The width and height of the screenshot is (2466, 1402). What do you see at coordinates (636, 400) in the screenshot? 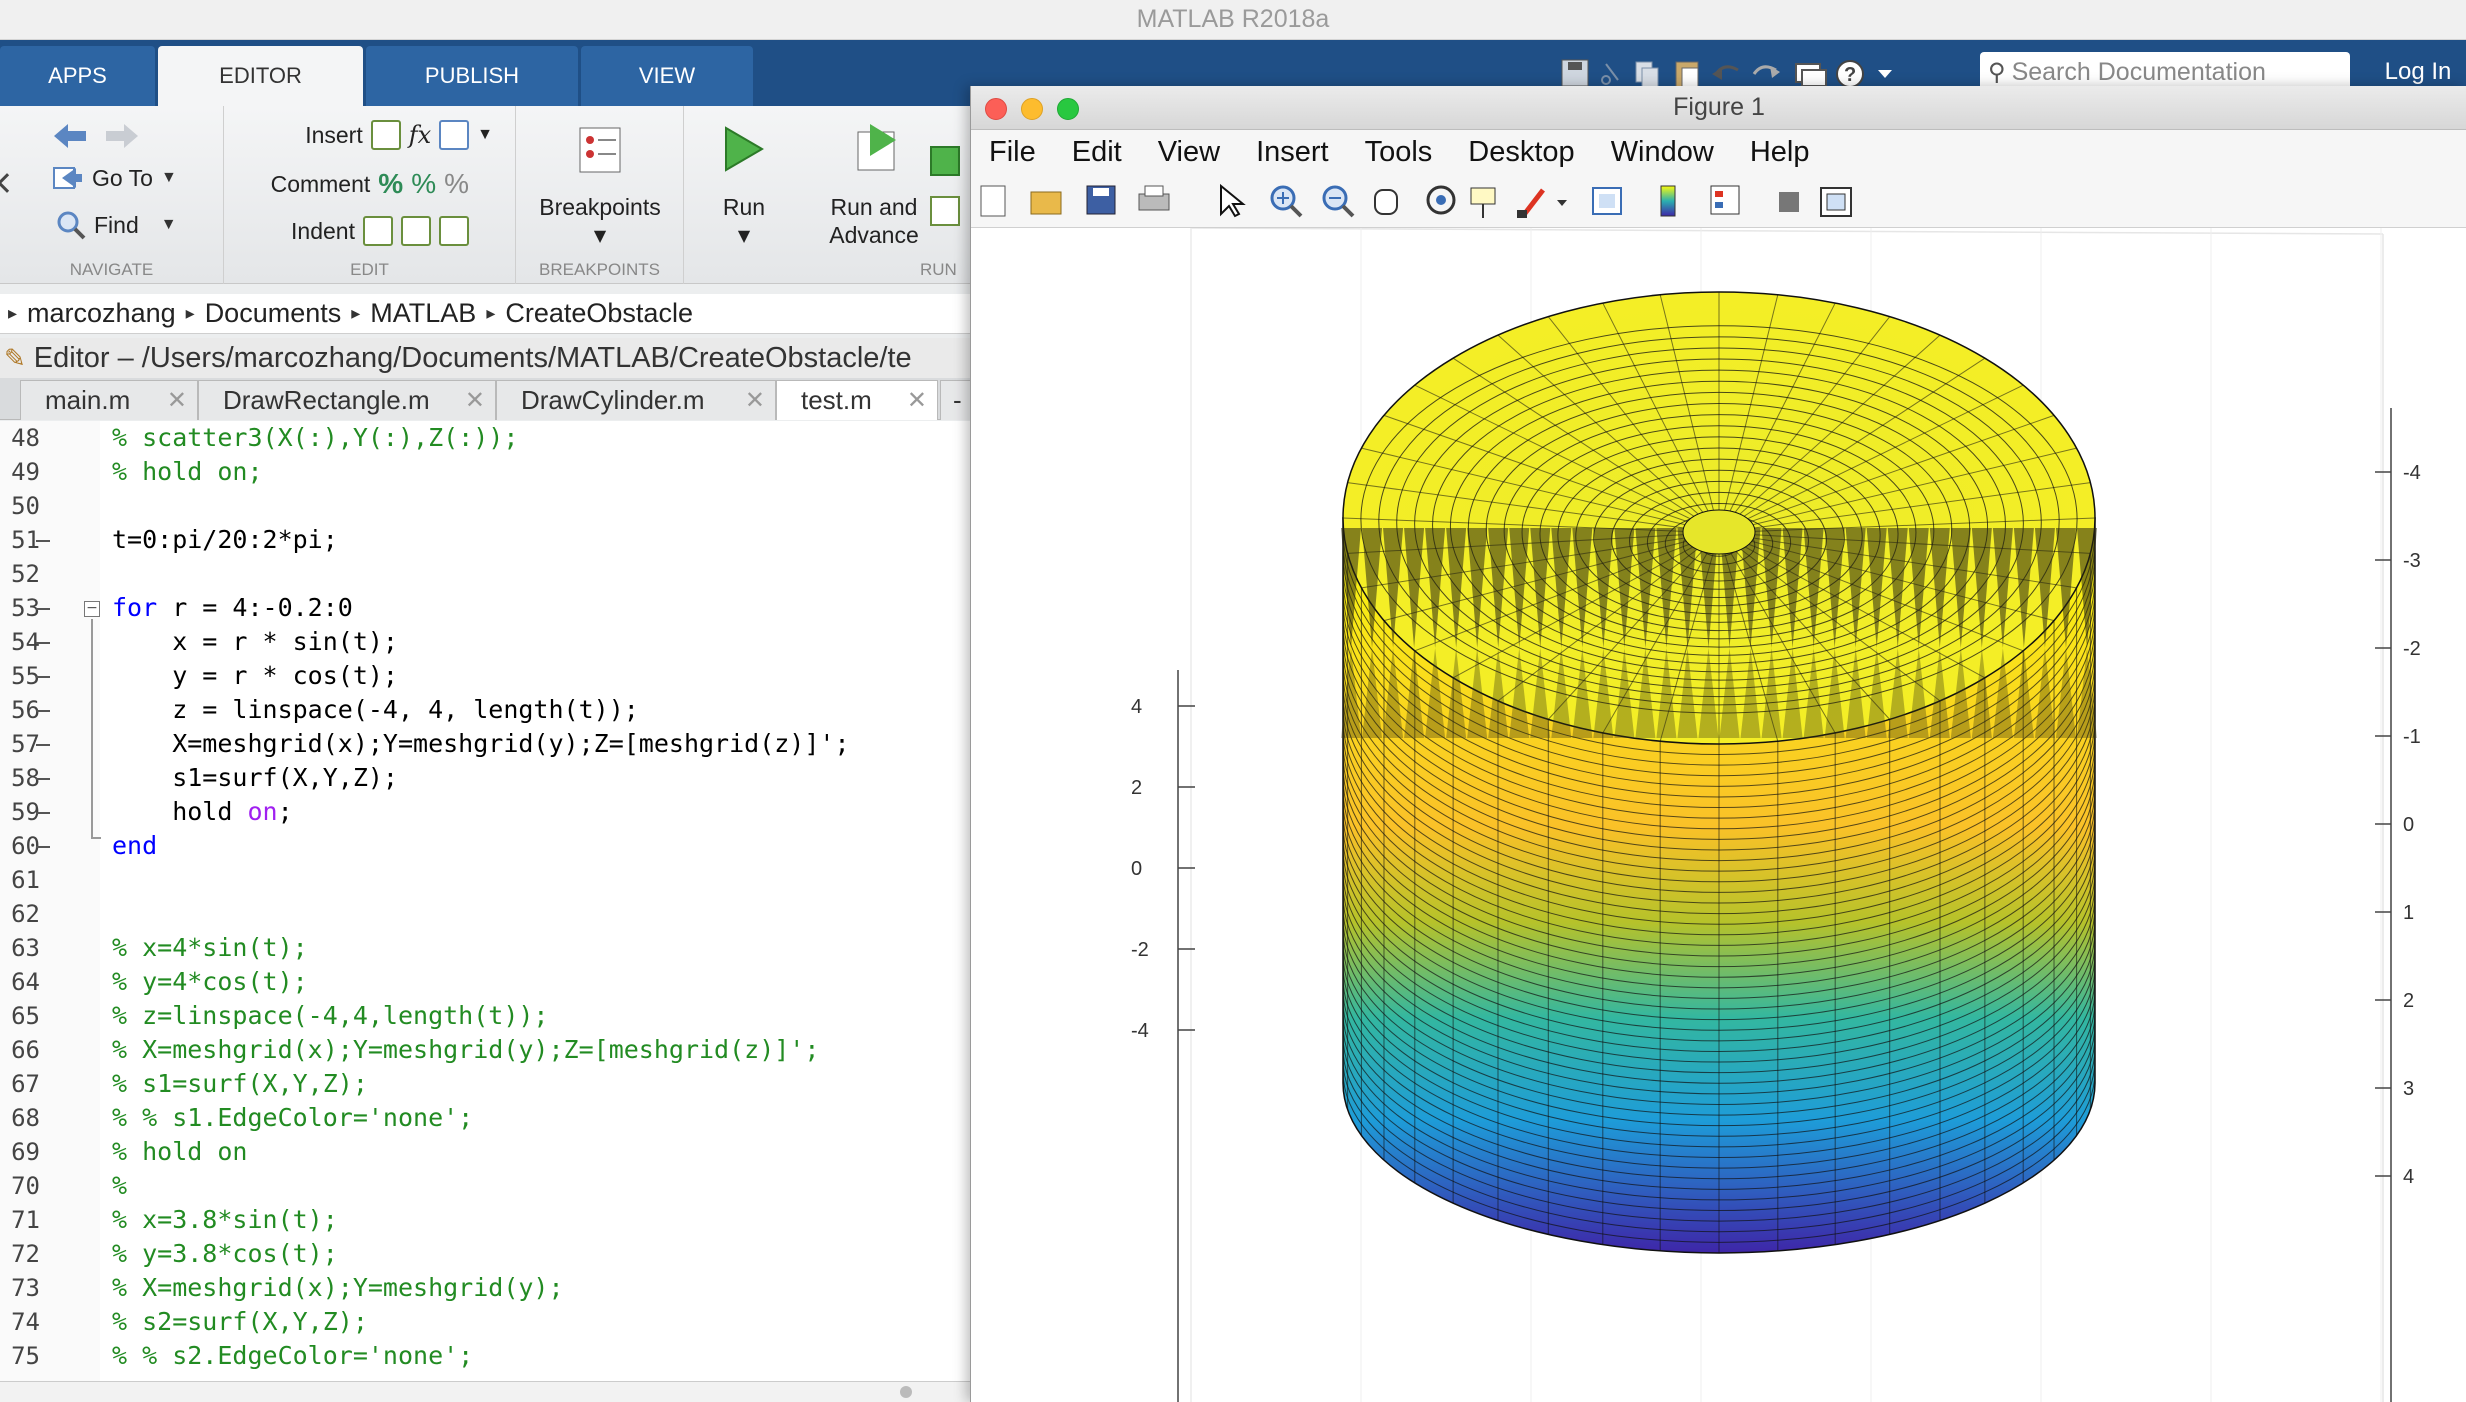
I see `tab-drawcylinder-m: DrawCylinder.m ✕` at bounding box center [636, 400].